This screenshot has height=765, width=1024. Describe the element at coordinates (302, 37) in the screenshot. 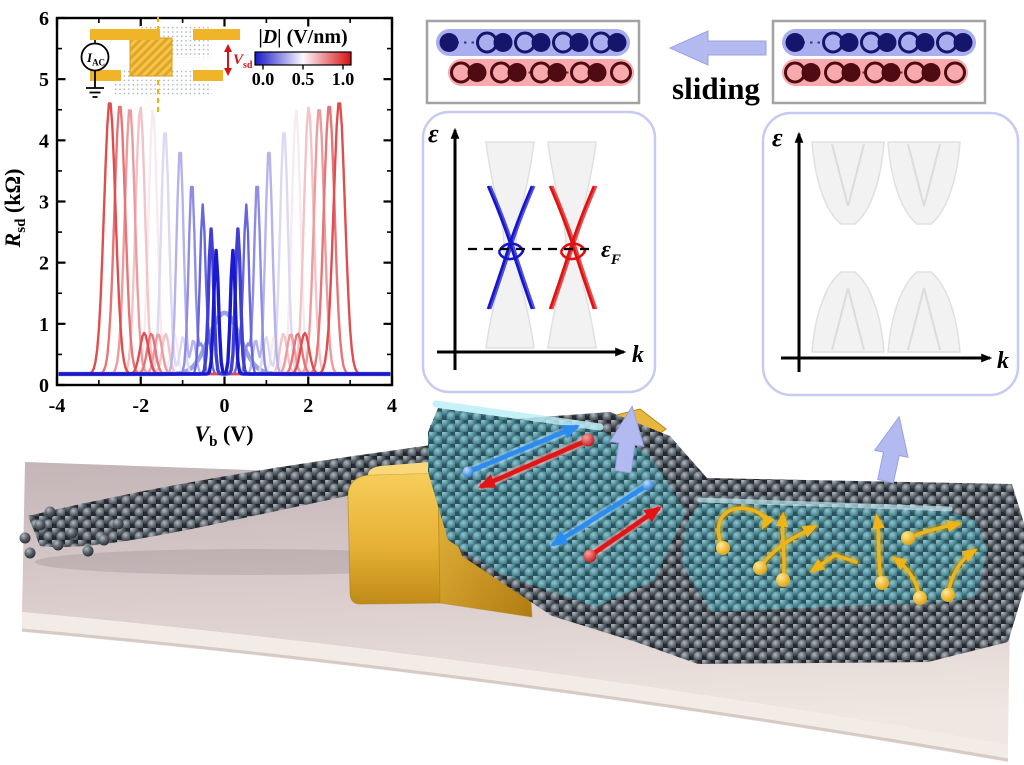

I see `colorbar-title: |D| (V/nm)` at that location.